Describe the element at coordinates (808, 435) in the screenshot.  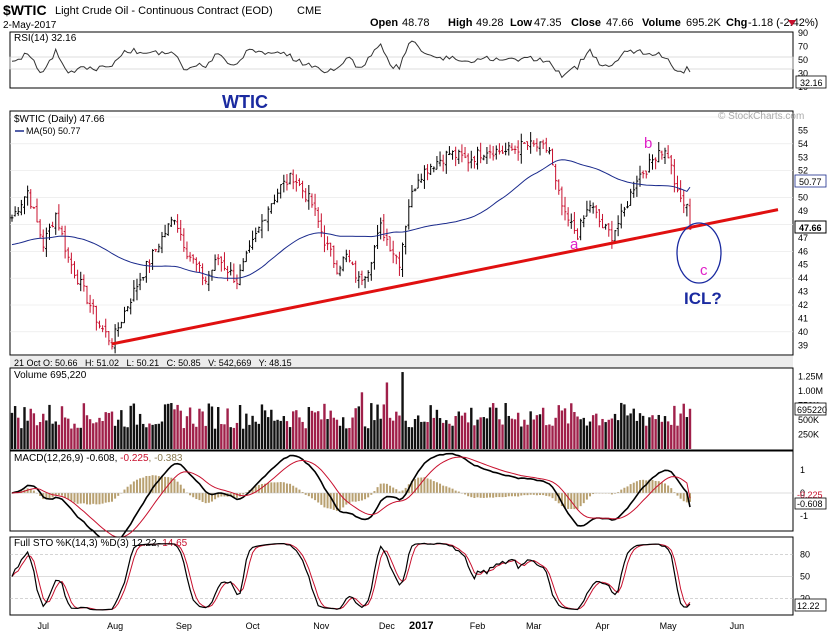
I see `volume-tick-label: 250K` at that location.